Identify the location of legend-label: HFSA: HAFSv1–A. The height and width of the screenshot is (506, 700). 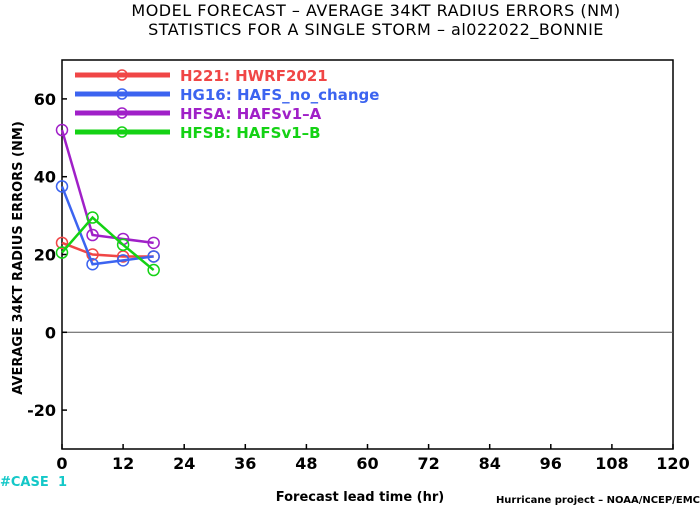
(251, 114).